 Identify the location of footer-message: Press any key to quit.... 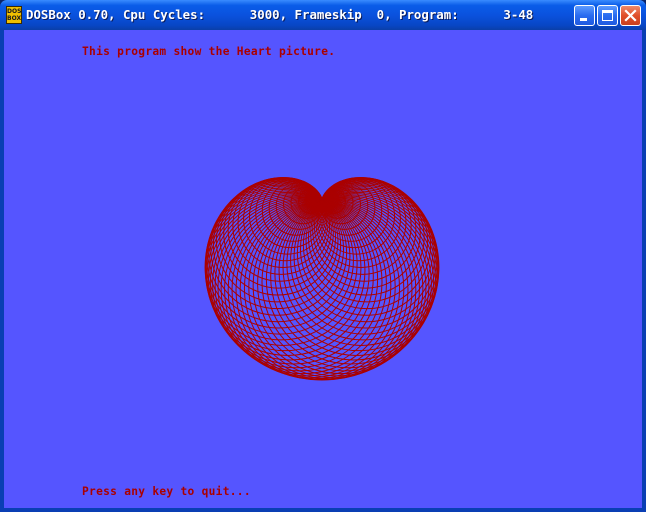
(166, 491).